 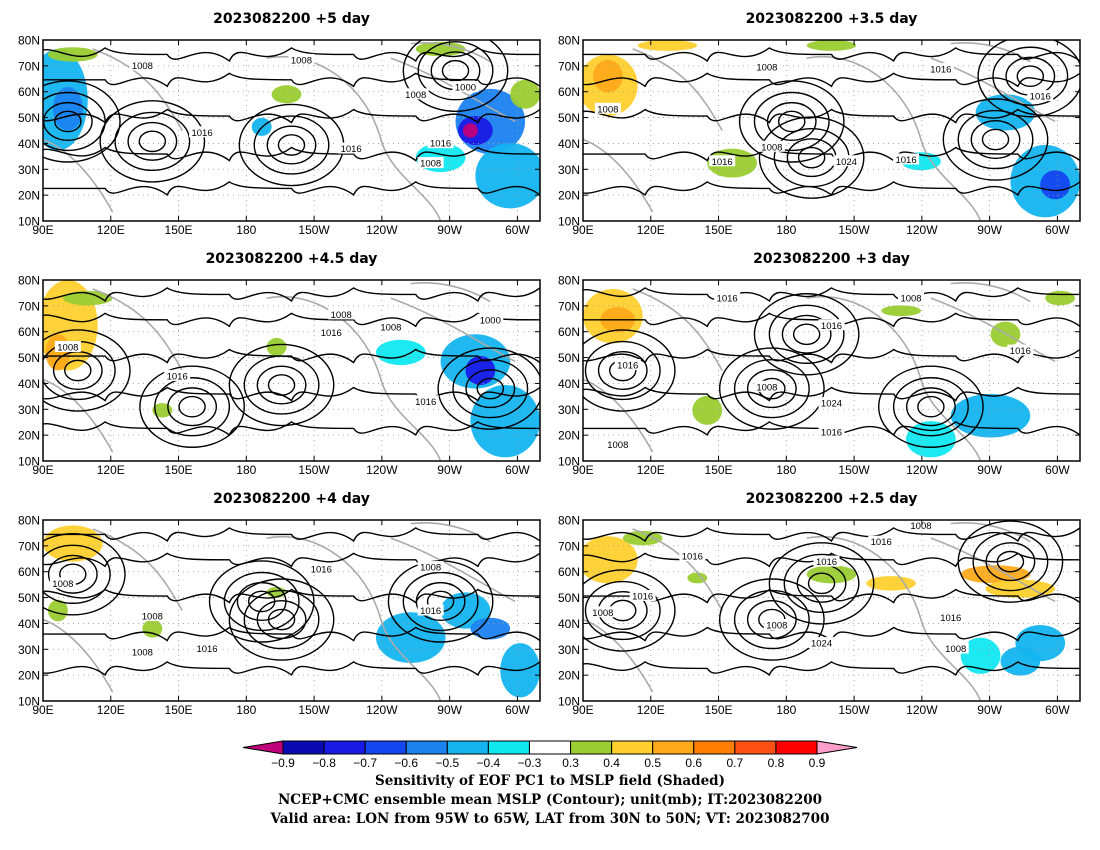 I want to click on panel-border, so click(x=291, y=610).